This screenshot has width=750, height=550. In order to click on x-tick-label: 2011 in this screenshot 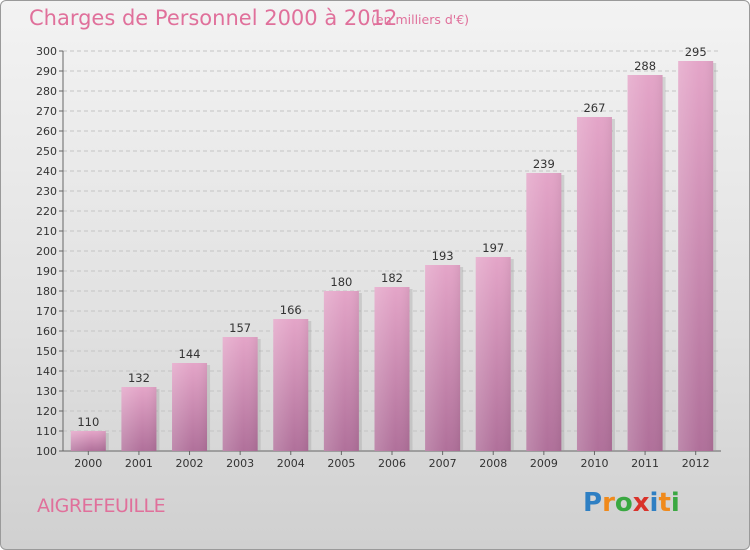, I will do `click(645, 463)`.